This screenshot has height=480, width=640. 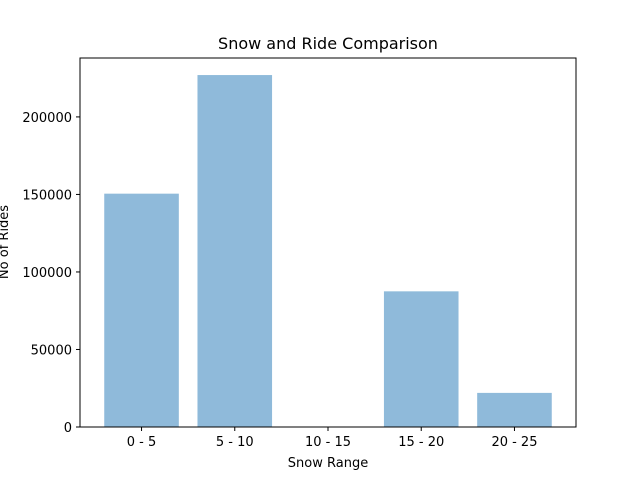 What do you see at coordinates (47, 195) in the screenshot?
I see `y-tick-label-3: 150000` at bounding box center [47, 195].